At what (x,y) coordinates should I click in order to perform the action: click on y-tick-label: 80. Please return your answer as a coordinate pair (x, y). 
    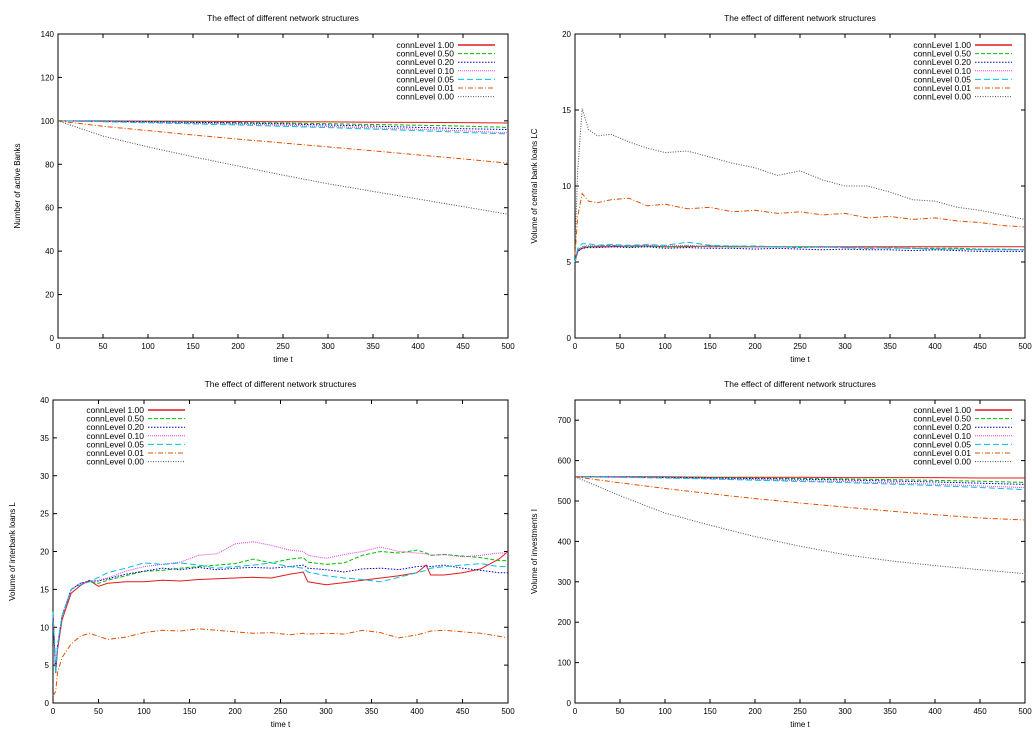
    Looking at the image, I should click on (49, 164).